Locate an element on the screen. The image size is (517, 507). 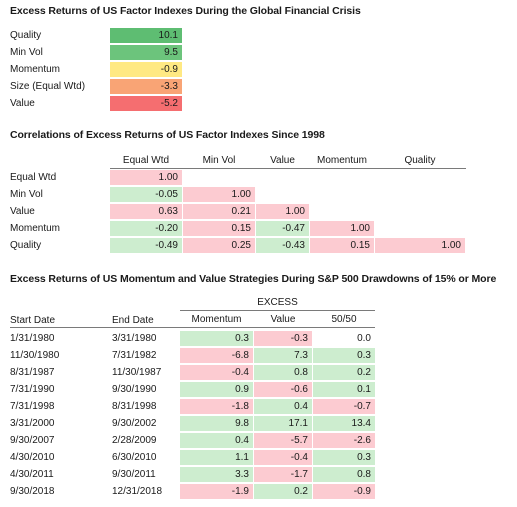
corr-row-label: Momentum is located at coordinates (35, 228).